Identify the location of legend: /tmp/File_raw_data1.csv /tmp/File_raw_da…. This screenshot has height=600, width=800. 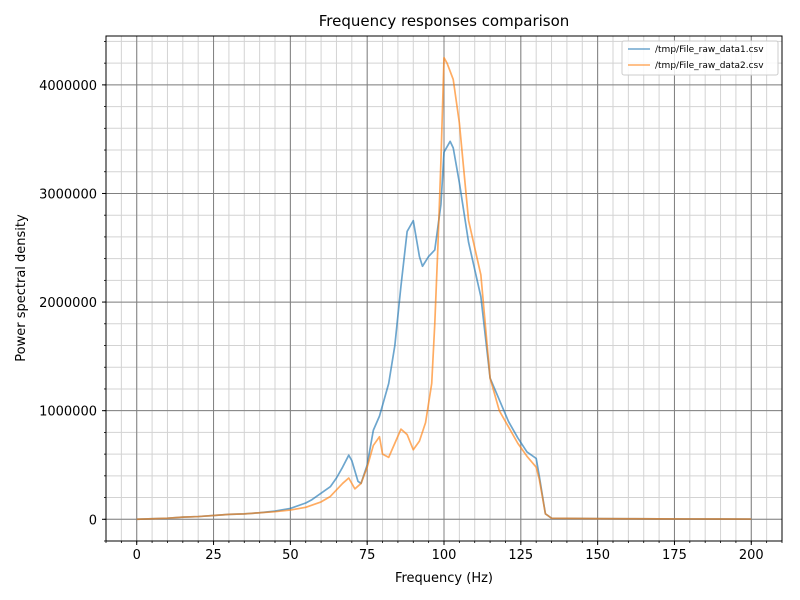
(700, 58).